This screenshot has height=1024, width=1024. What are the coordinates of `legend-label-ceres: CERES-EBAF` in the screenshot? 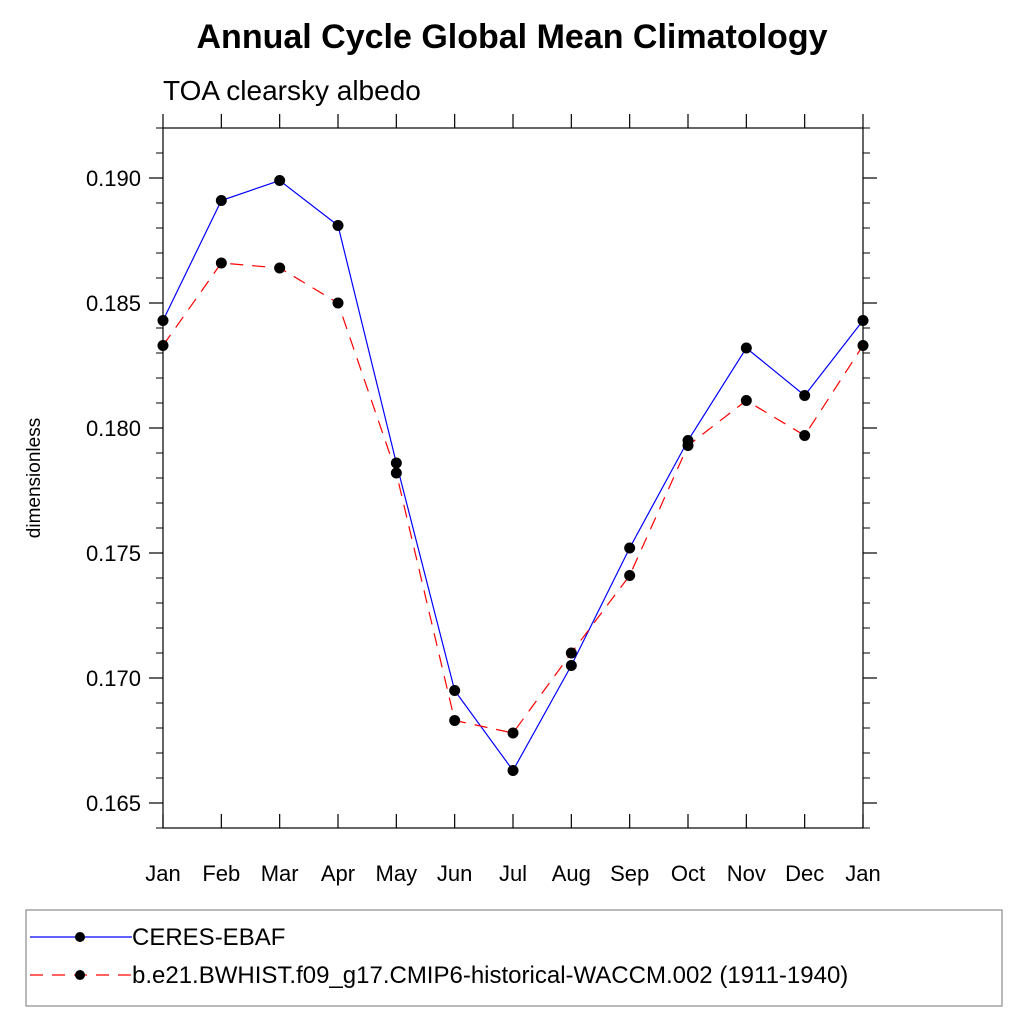 It's located at (208, 937).